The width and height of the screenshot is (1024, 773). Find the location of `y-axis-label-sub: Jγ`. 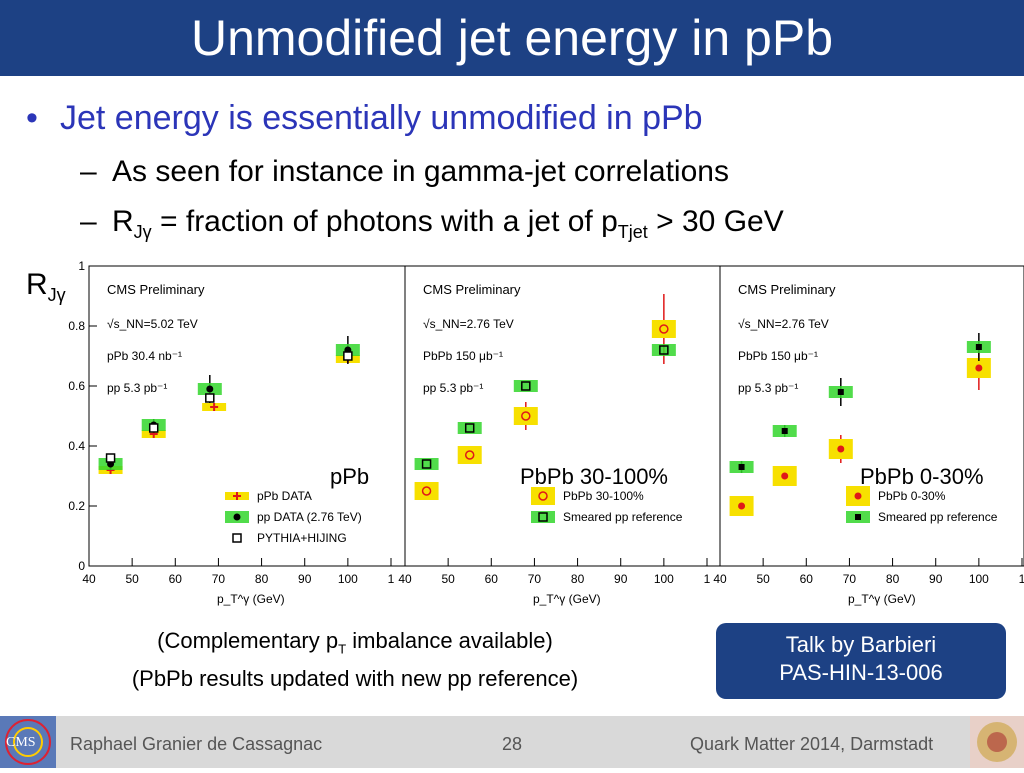

y-axis-label-sub: Jγ is located at coordinates (56, 295).